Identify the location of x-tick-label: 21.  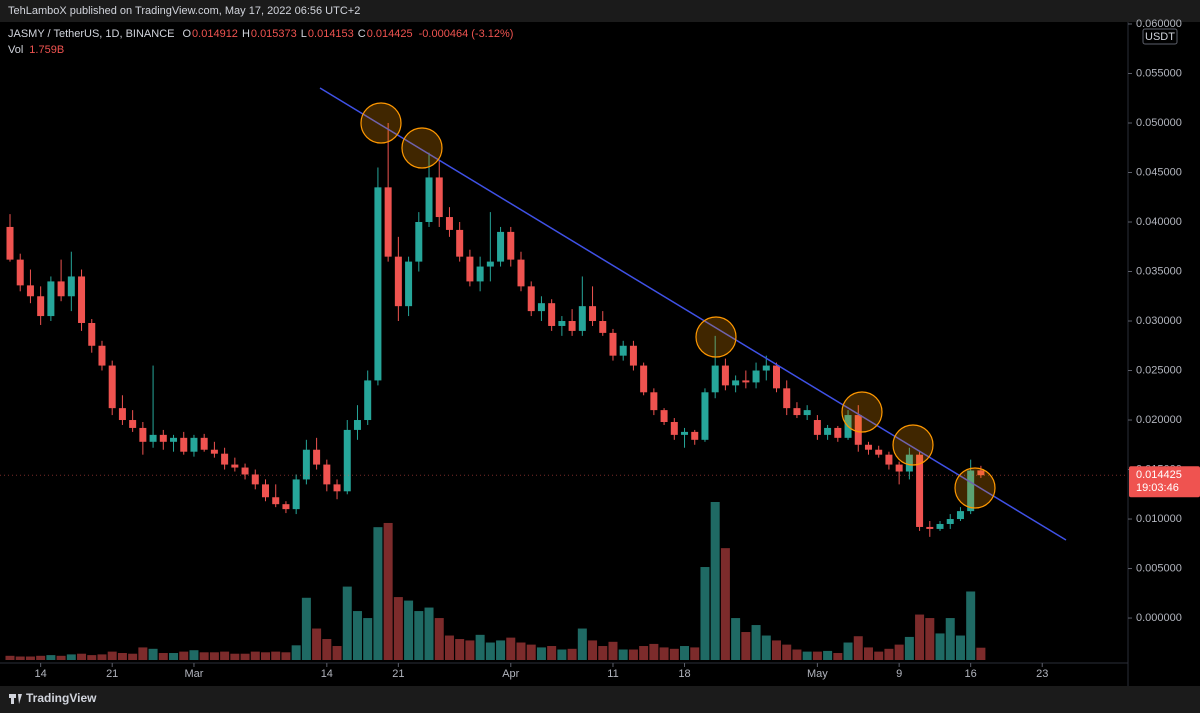
(398, 674).